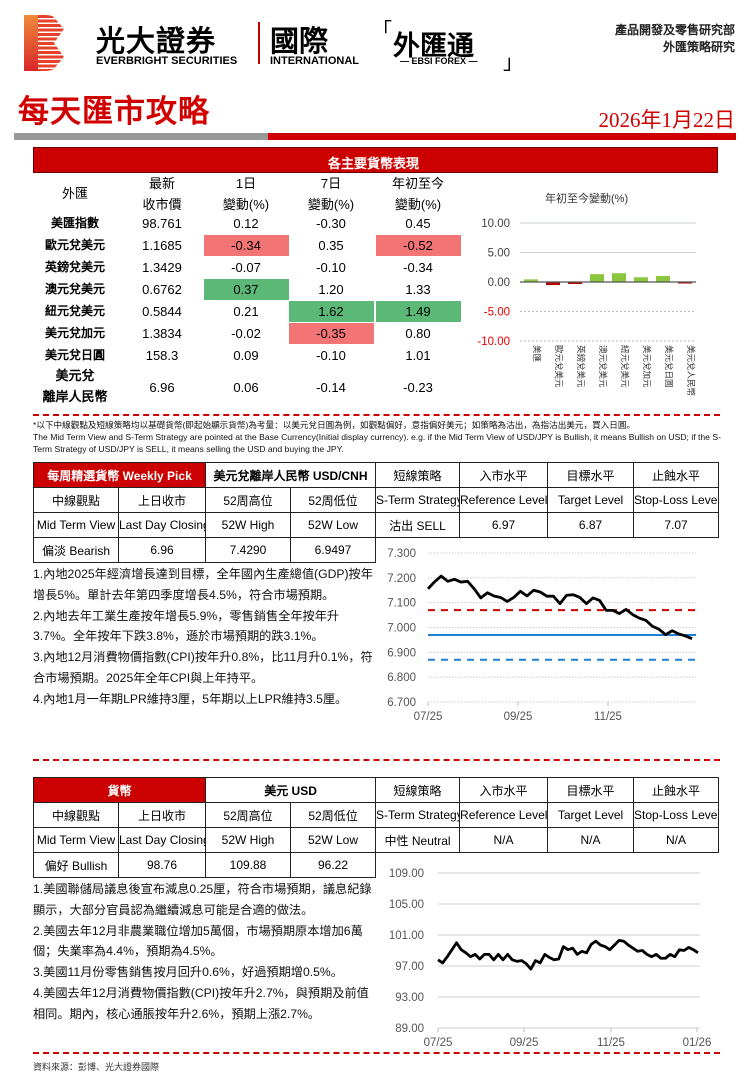 Image resolution: width=750 pixels, height=1083 pixels. I want to click on y-tick-label: 109.00, so click(406, 874).